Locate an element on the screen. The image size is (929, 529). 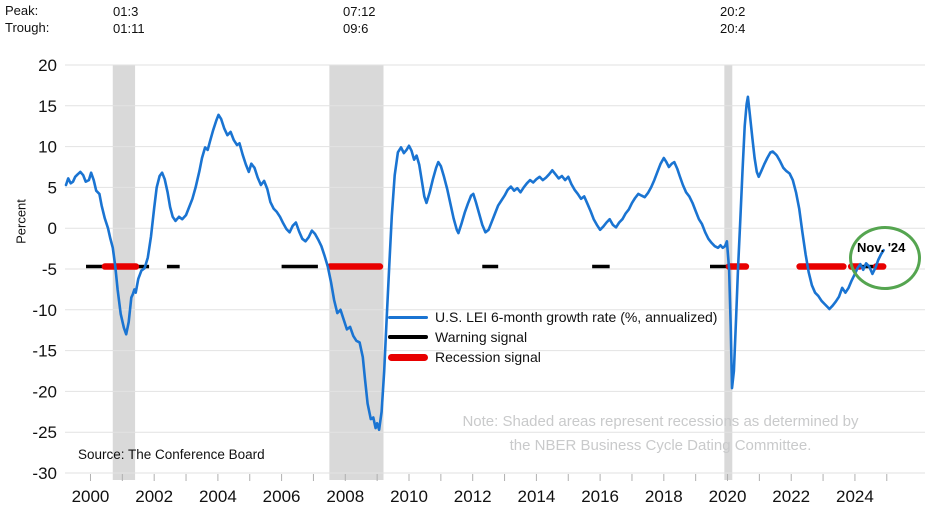
x-tick-label: 2014 is located at coordinates (536, 496).